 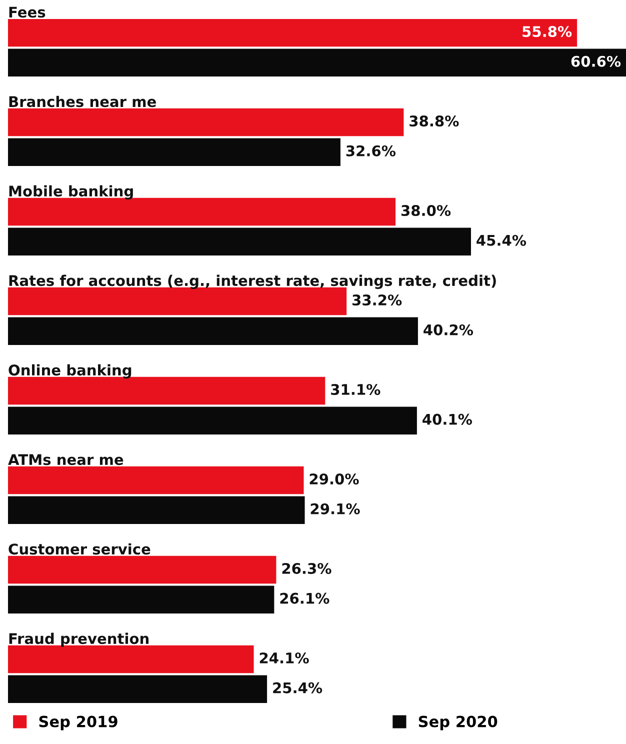 I want to click on y-tick-label: Mobile banking, so click(x=71, y=192).